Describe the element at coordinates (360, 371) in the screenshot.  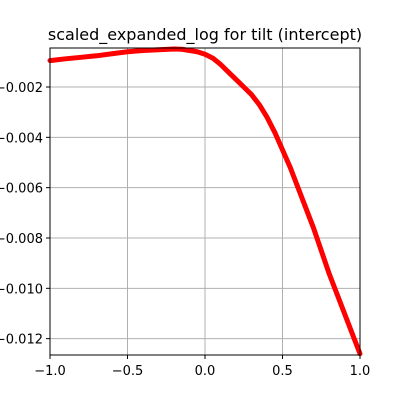
I see `x-tick-label: 1.0` at that location.